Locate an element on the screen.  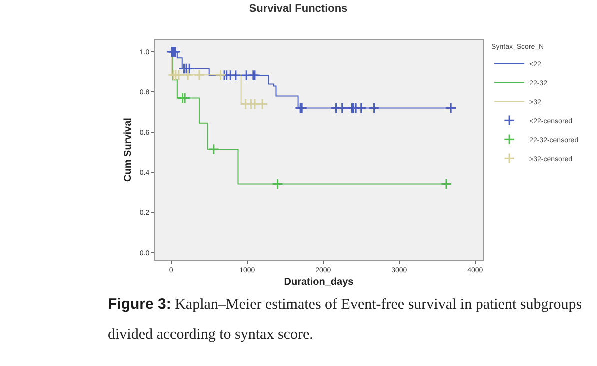
x-axis-title: Duration_days is located at coordinates (319, 282).